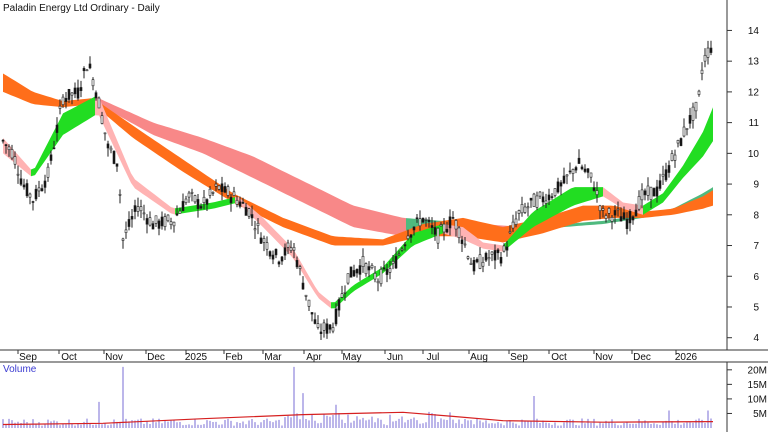 The height and width of the screenshot is (432, 768). What do you see at coordinates (757, 399) in the screenshot?
I see `volume-tick-label: 10M` at bounding box center [757, 399].